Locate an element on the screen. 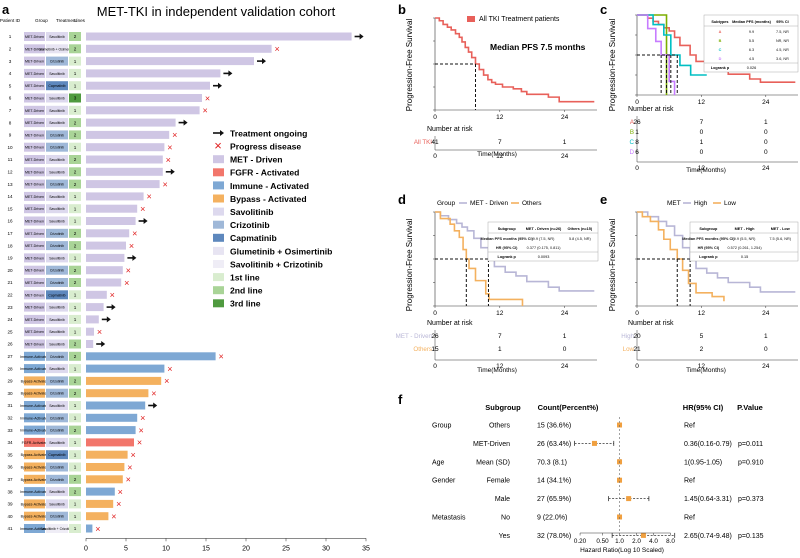  legend-title: Group is located at coordinates (446, 203).